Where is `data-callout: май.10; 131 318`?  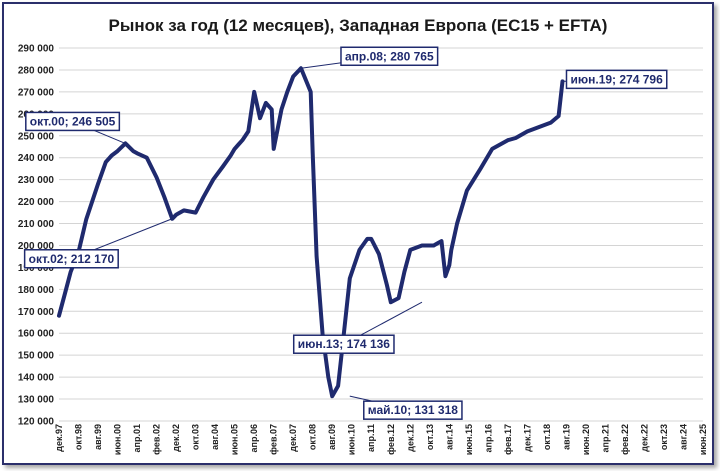 data-callout: май.10; 131 318 is located at coordinates (406, 407).